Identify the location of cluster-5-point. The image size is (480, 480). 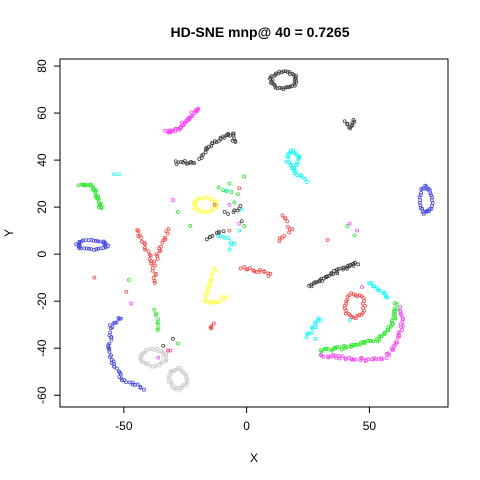
(234, 210).